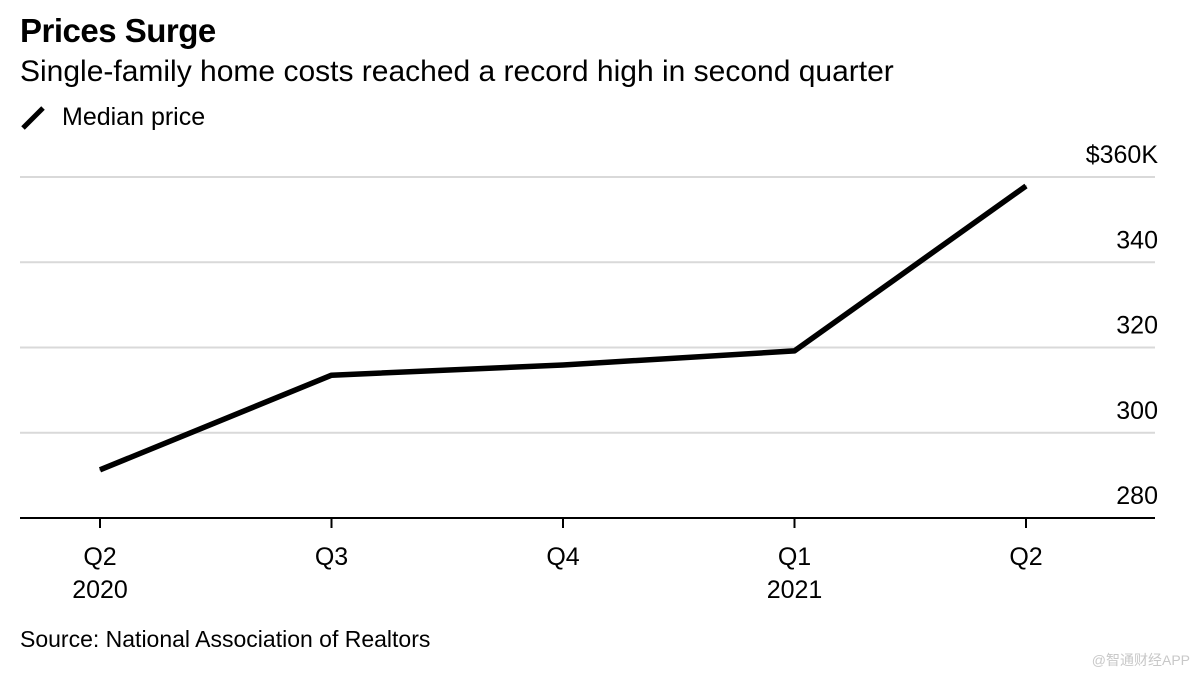 The height and width of the screenshot is (678, 1200). I want to click on chart-title: Prices Surge, so click(118, 30).